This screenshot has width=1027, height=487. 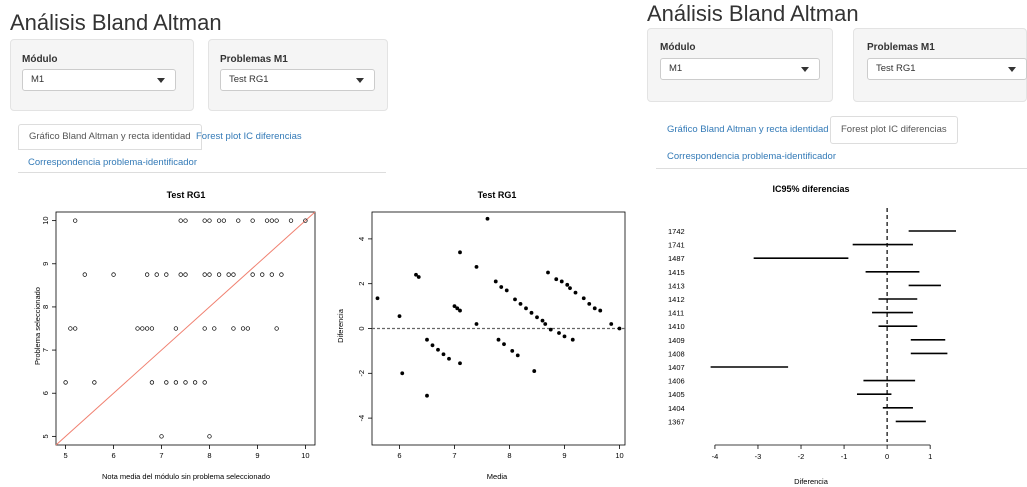 I want to click on left-tab-bland-altman: Gráfico Bland Altman y recta identidad, so click(x=110, y=137).